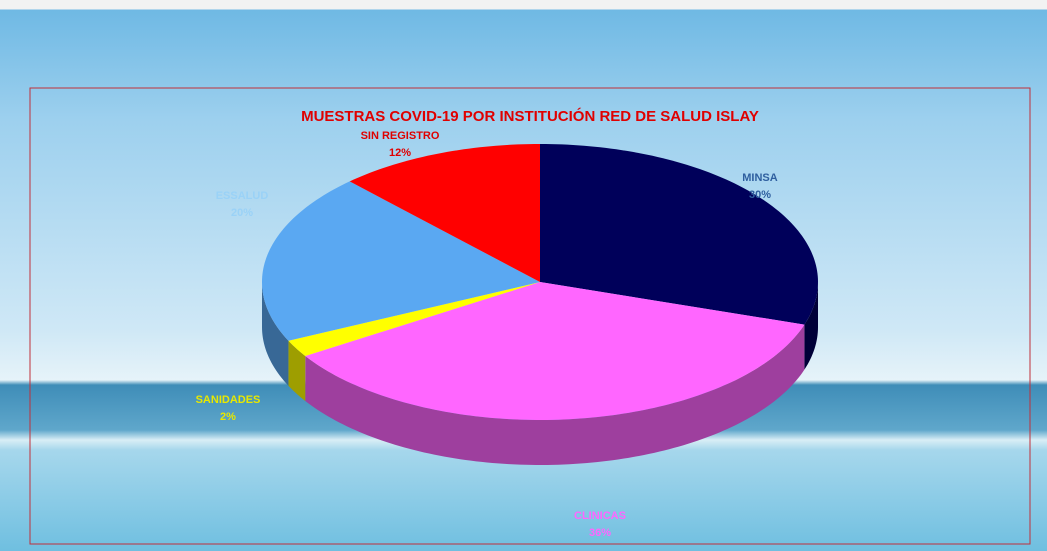  I want to click on data-label-value: 36%, so click(600, 533).